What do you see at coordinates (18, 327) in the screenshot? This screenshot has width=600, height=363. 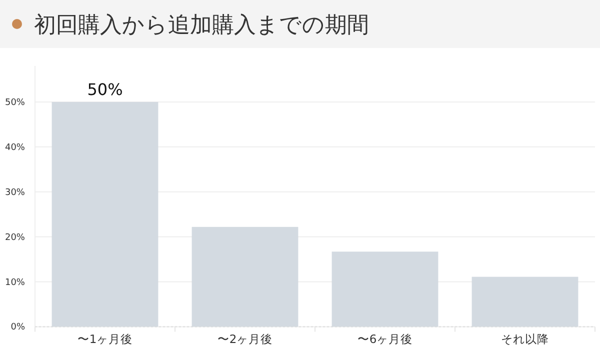 I see `y-tick-label: 0%` at bounding box center [18, 327].